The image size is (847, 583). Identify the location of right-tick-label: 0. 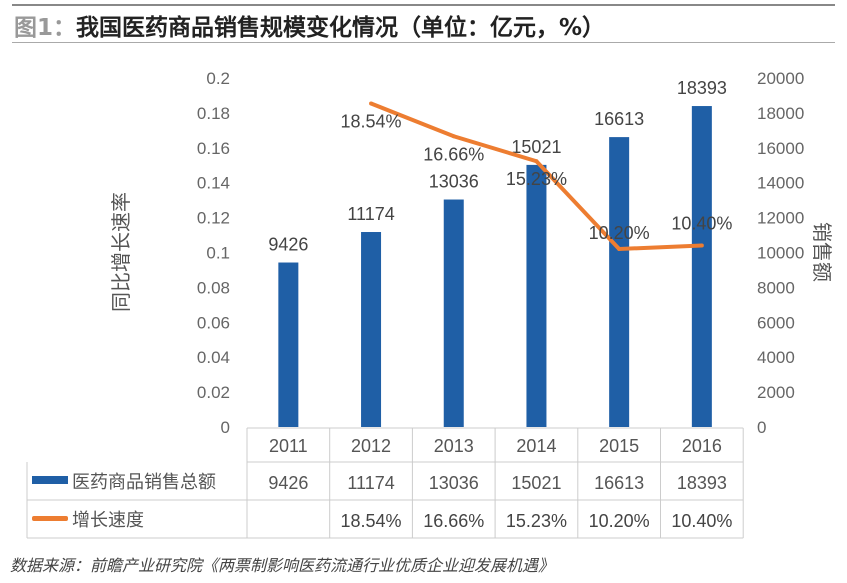
(761, 427).